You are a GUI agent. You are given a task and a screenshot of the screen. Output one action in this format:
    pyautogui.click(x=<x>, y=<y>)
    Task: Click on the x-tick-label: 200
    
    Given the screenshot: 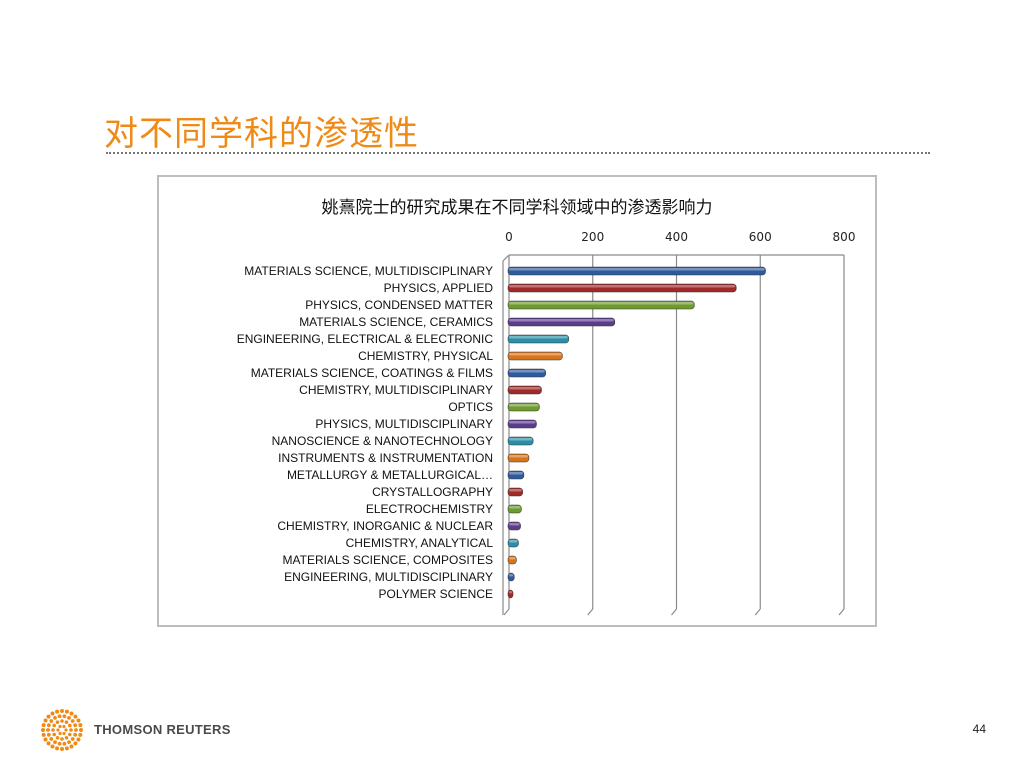 What is the action you would take?
    pyautogui.click(x=592, y=237)
    